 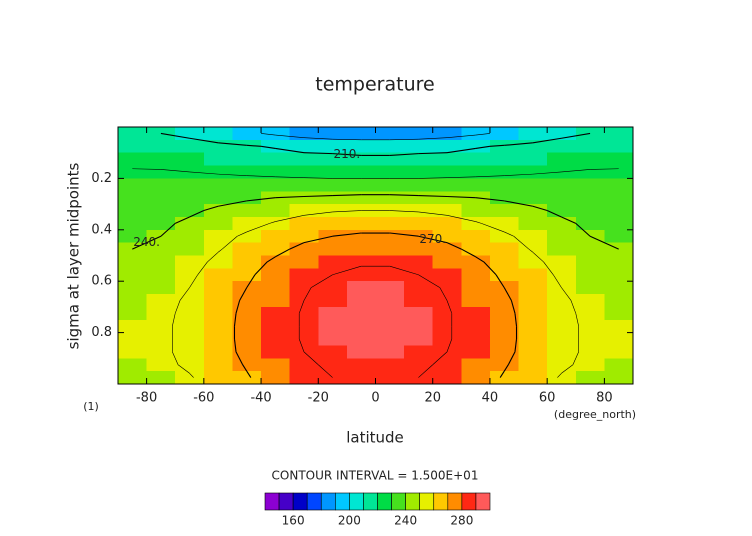 I want to click on colorbar-box, so click(x=342, y=501).